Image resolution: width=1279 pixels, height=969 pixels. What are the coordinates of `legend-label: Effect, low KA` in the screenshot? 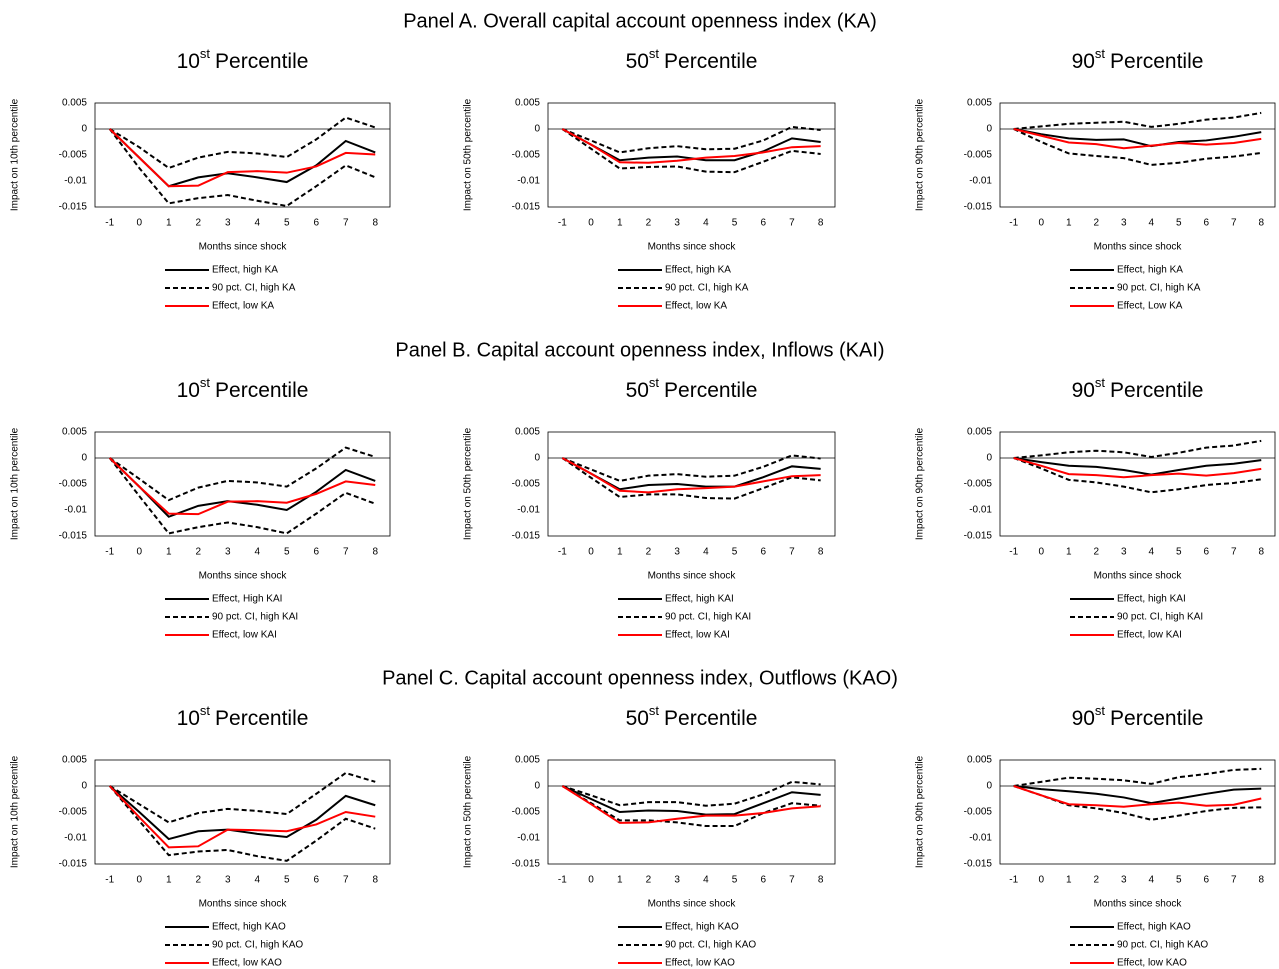 It's located at (243, 306).